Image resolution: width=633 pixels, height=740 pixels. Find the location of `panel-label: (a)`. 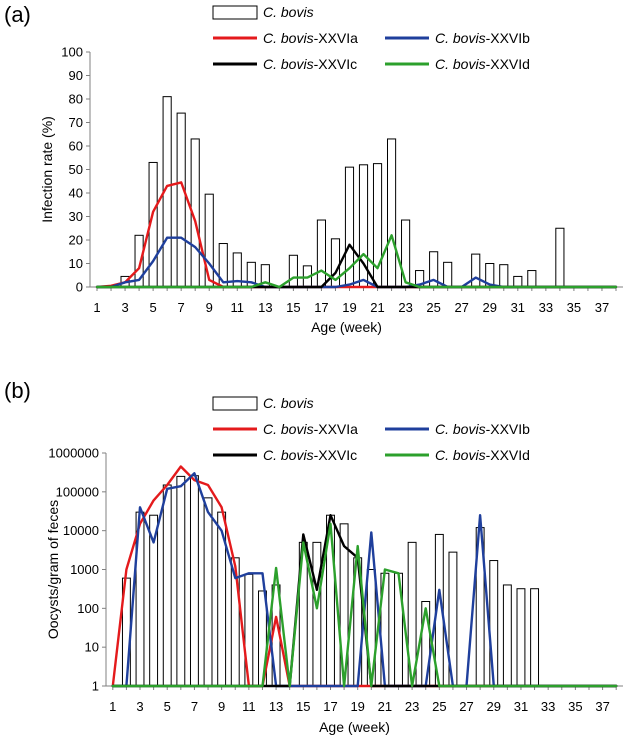

panel-label: (a) is located at coordinates (17, 14).